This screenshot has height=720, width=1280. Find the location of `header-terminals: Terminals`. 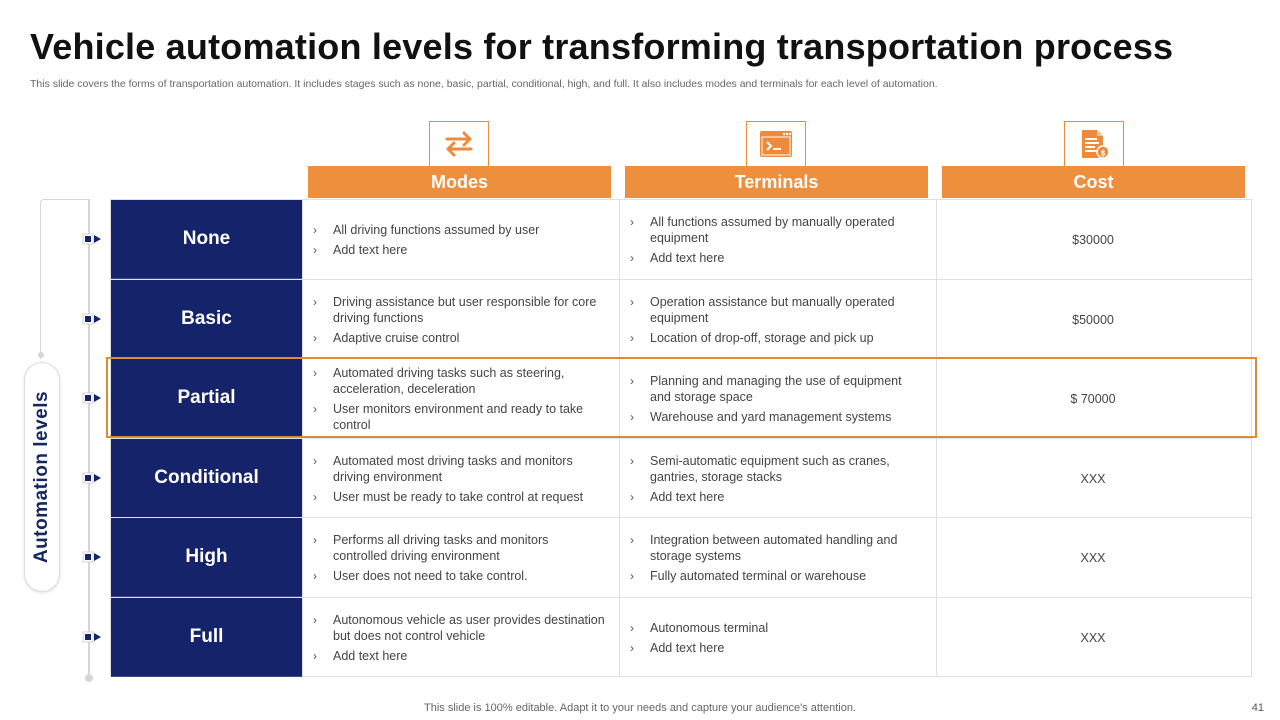

header-terminals: Terminals is located at coordinates (776, 182).